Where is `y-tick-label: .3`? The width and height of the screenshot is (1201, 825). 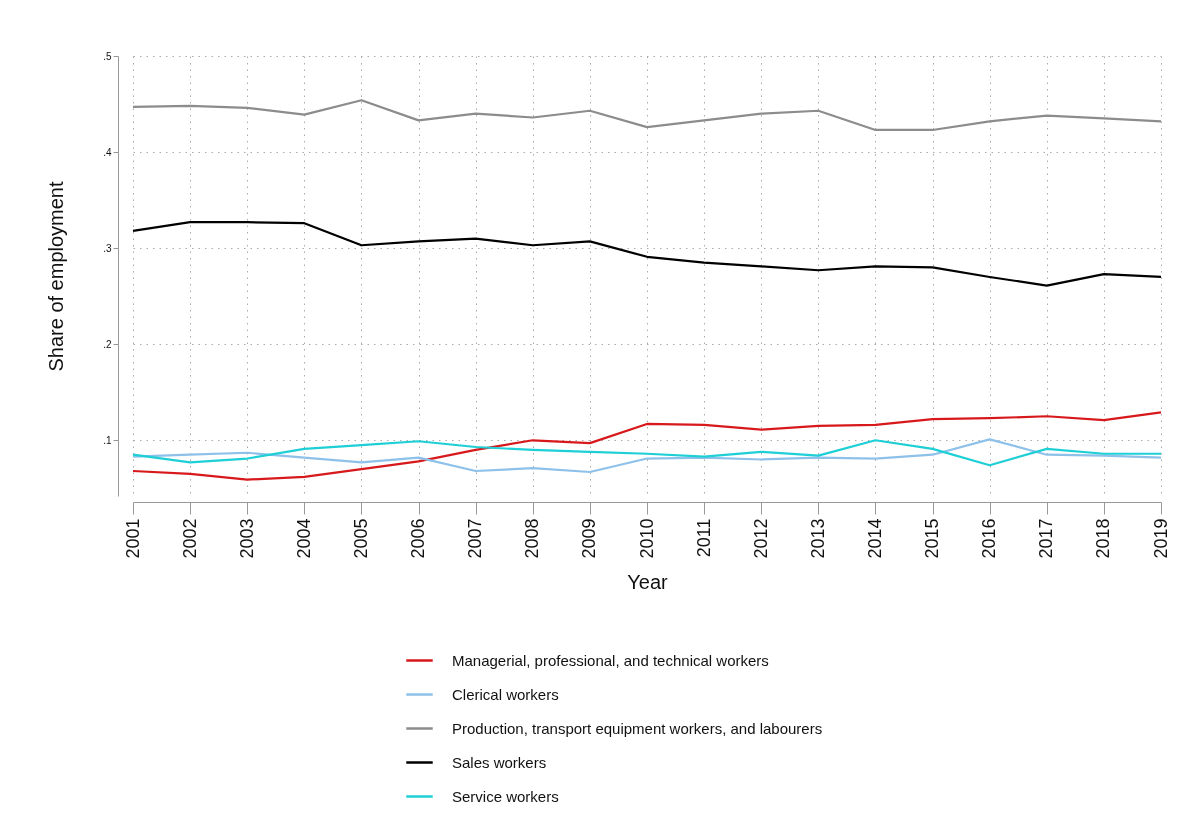
y-tick-label: .3 is located at coordinates (107, 248).